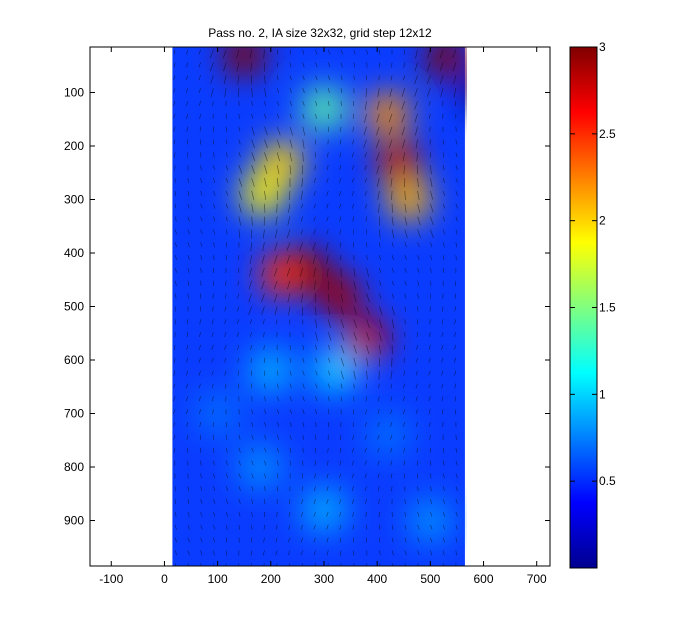  I want to click on colorbar-tick-label: 2.5, so click(607, 134).